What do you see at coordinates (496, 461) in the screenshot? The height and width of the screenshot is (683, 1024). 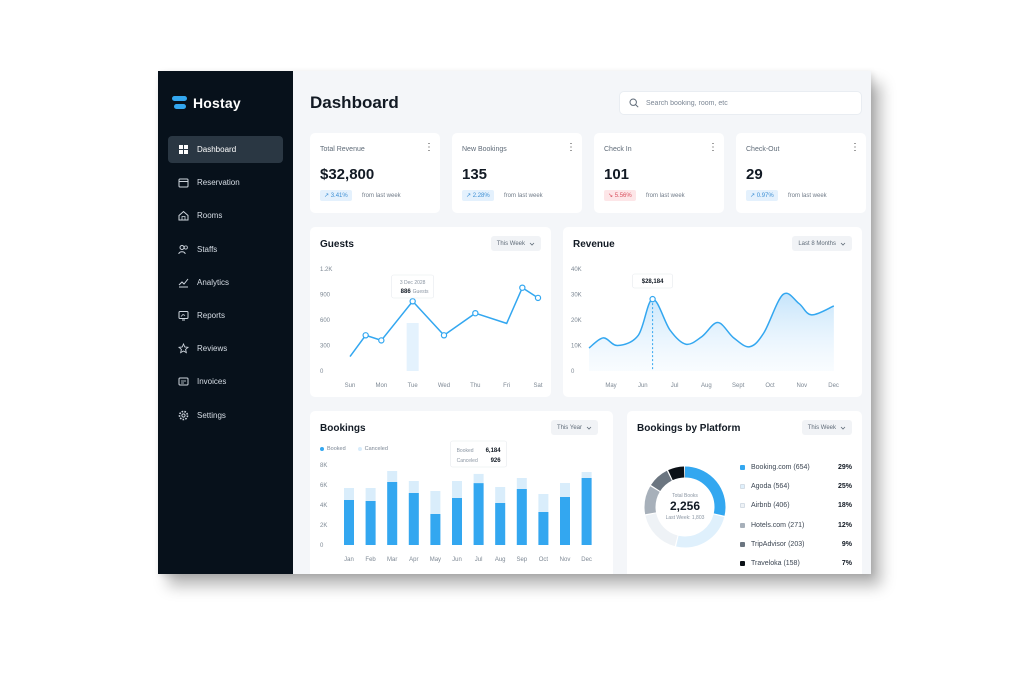 I see `tooltip-canceled-value: 926` at bounding box center [496, 461].